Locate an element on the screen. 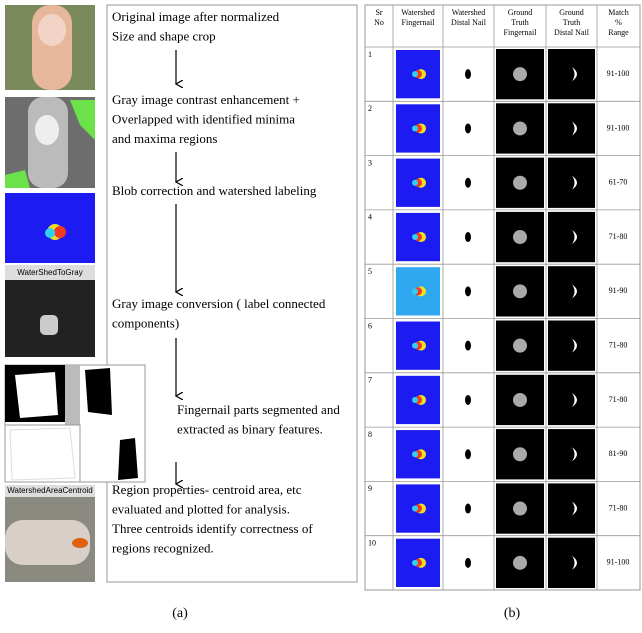  binary-images is located at coordinates (75, 423).